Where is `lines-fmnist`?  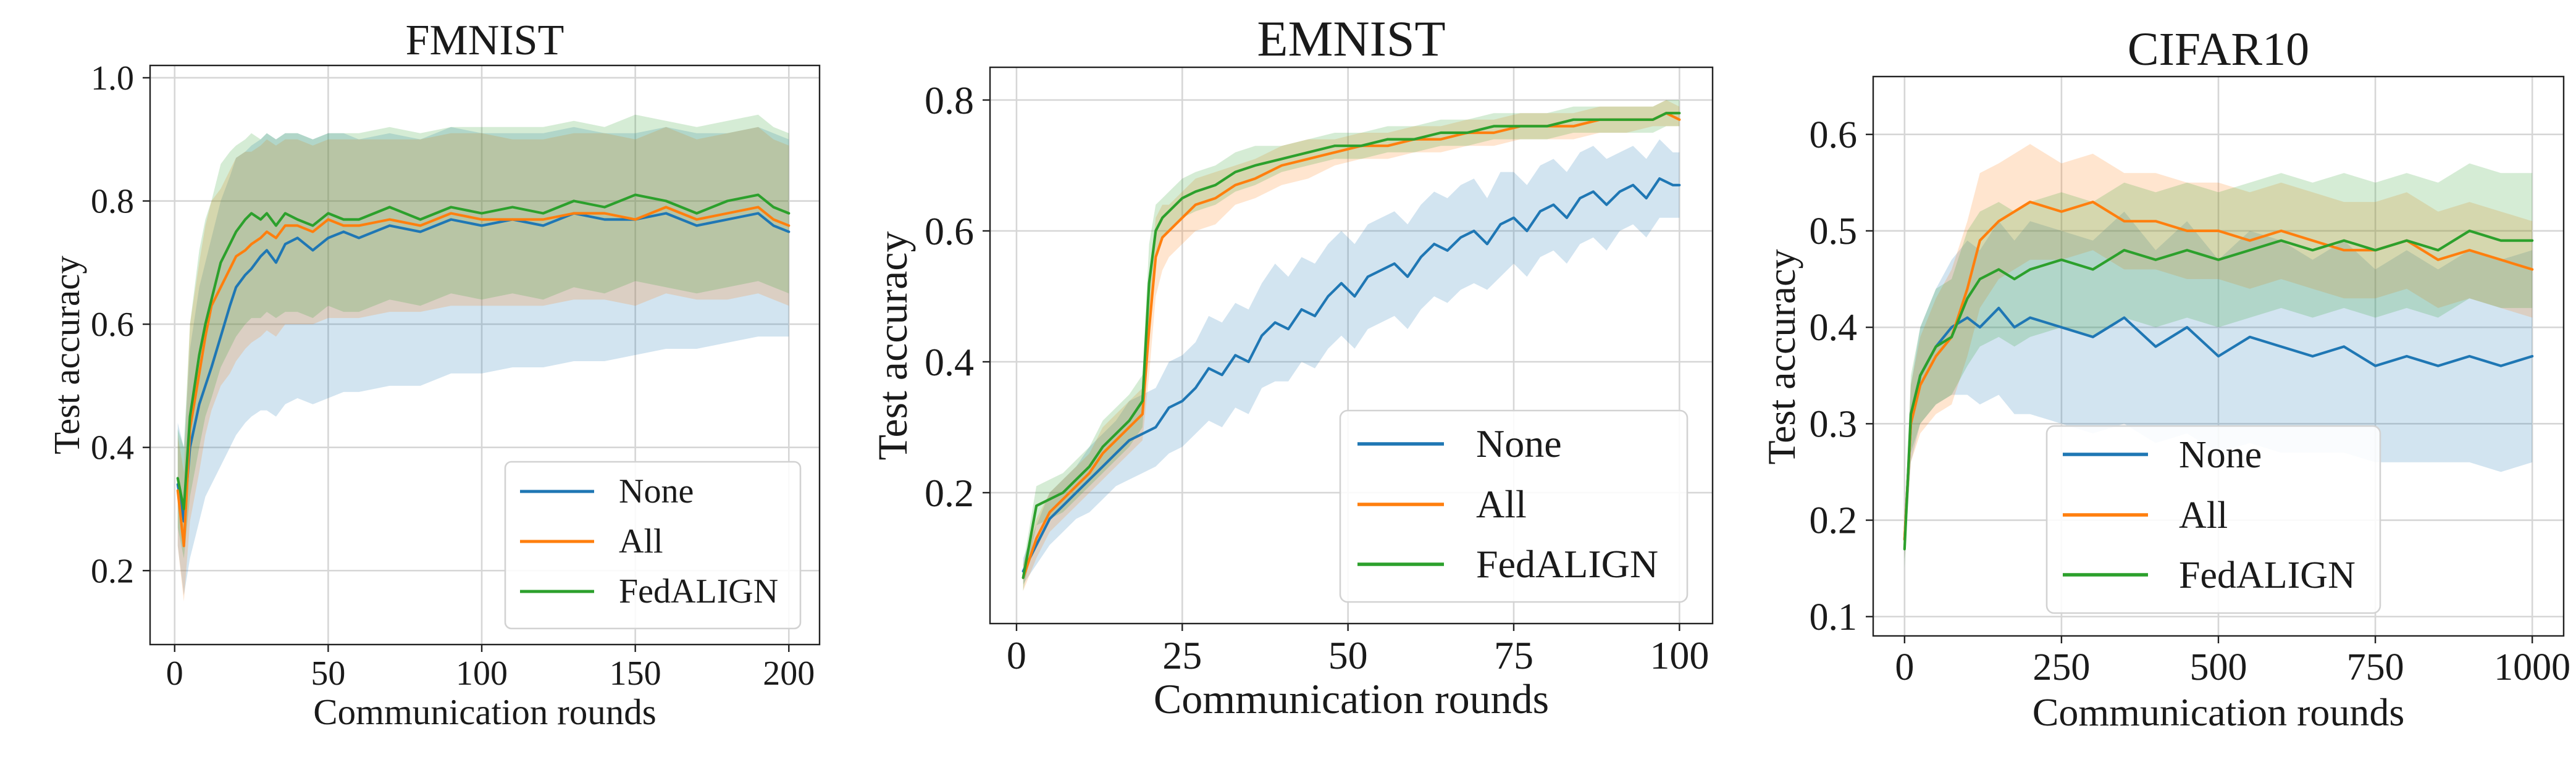 lines-fmnist is located at coordinates (484, 370).